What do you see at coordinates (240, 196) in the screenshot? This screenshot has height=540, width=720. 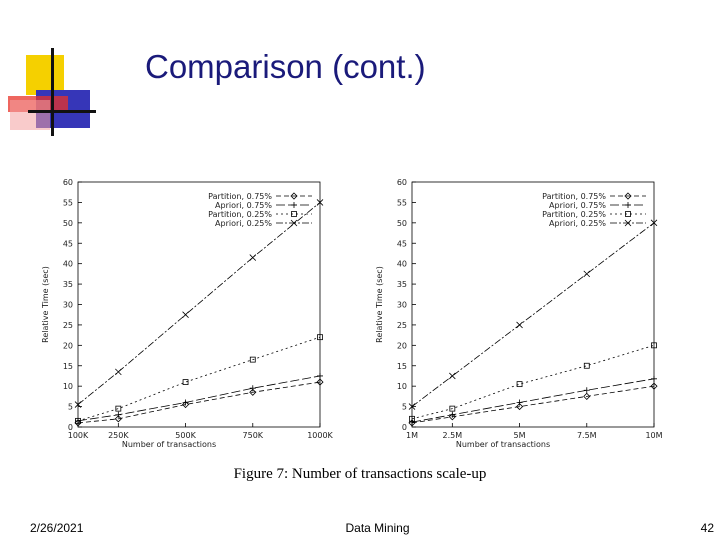 I see `left-legend-label: Partition, 0.75%` at bounding box center [240, 196].